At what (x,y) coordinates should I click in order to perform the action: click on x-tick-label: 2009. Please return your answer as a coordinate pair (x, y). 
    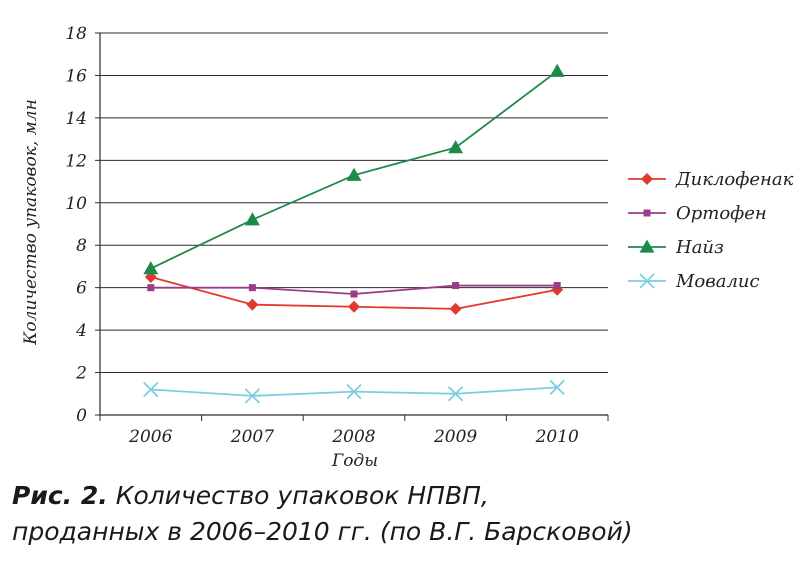
    Looking at the image, I should click on (455, 437).